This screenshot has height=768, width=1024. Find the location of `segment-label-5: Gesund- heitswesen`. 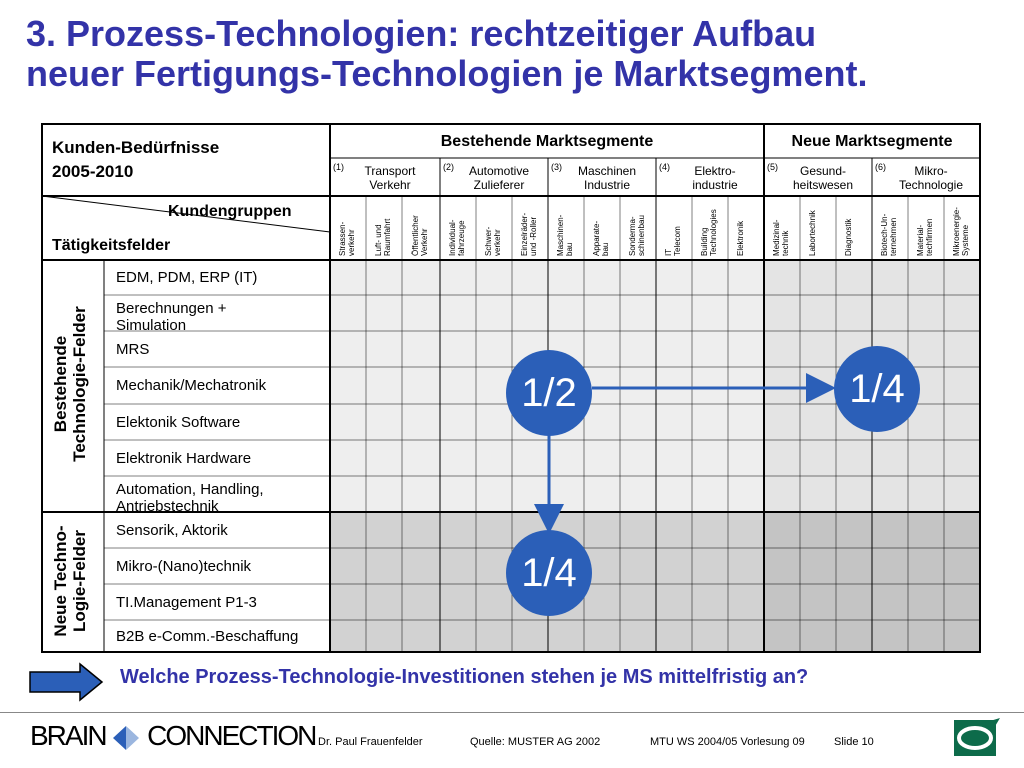

segment-label-5: Gesund- heitswesen is located at coordinates (823, 178).